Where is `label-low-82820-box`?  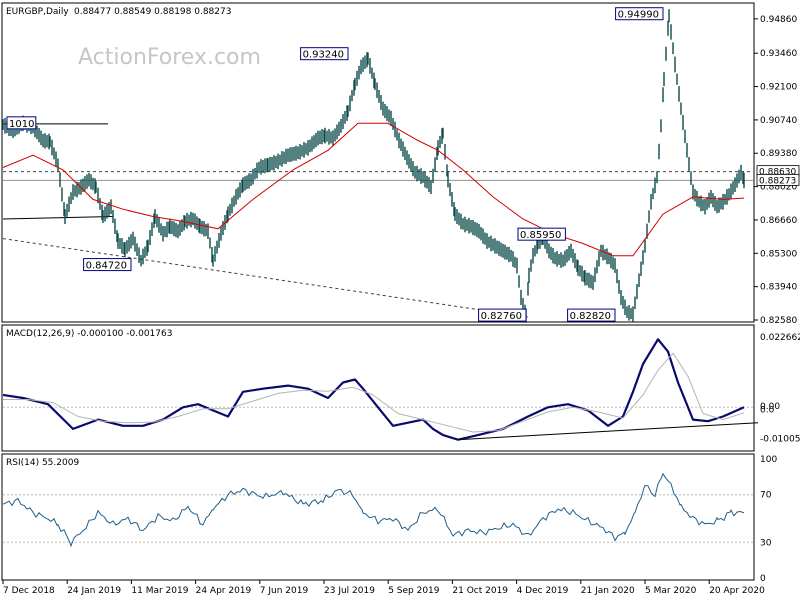 label-low-82820-box is located at coordinates (591, 315).